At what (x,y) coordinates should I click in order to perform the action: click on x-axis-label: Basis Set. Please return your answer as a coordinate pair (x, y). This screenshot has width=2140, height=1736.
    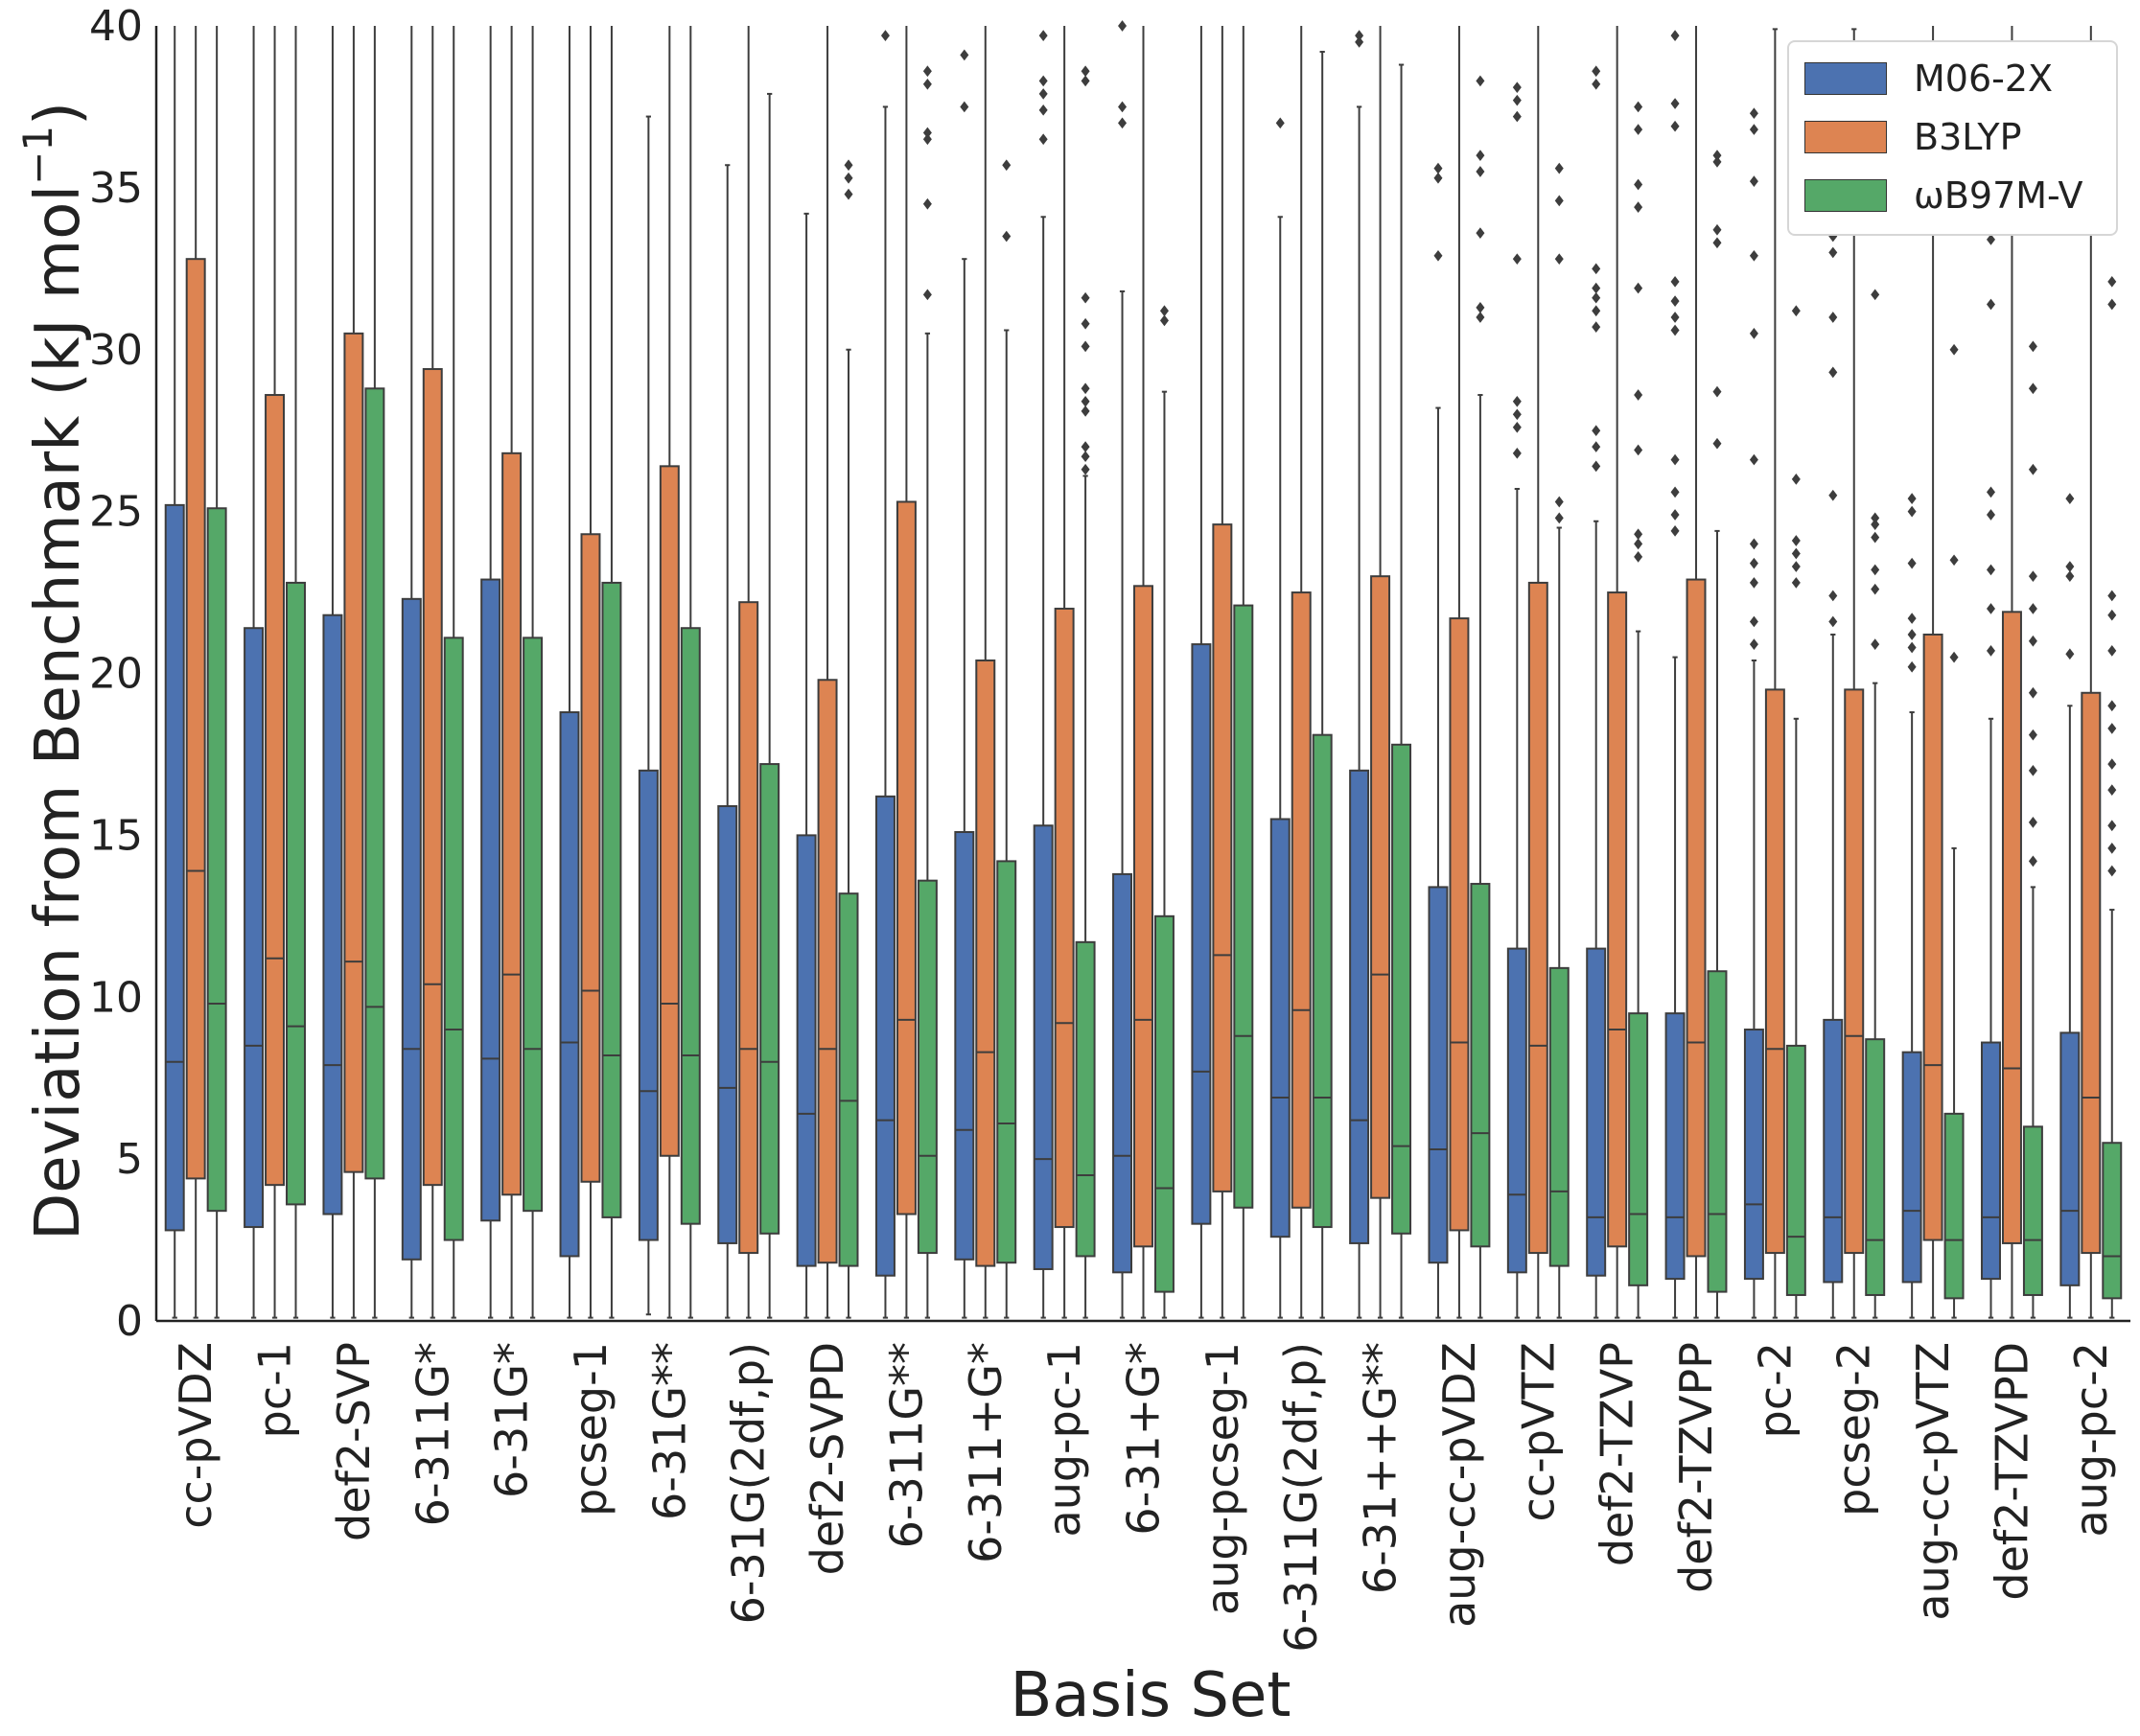
    Looking at the image, I should click on (1150, 1696).